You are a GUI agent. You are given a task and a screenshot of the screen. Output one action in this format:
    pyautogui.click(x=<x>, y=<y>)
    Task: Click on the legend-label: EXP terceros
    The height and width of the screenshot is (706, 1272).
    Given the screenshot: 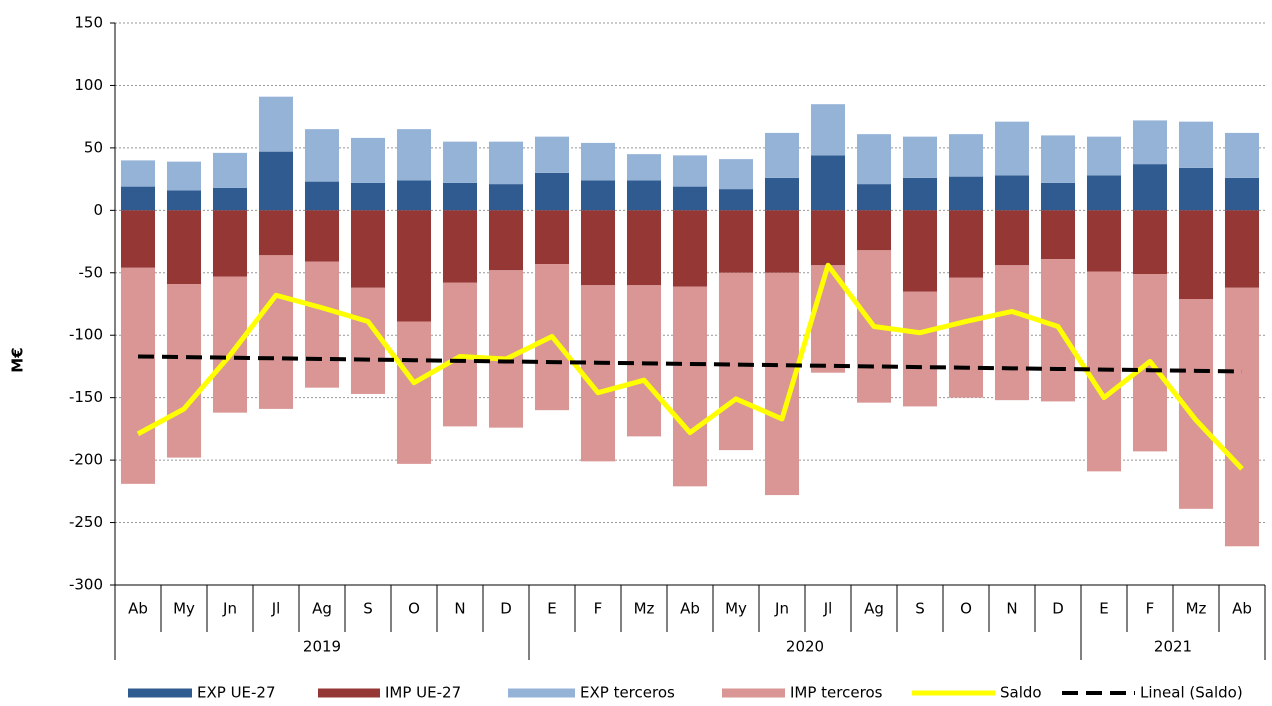 What is the action you would take?
    pyautogui.click(x=627, y=693)
    